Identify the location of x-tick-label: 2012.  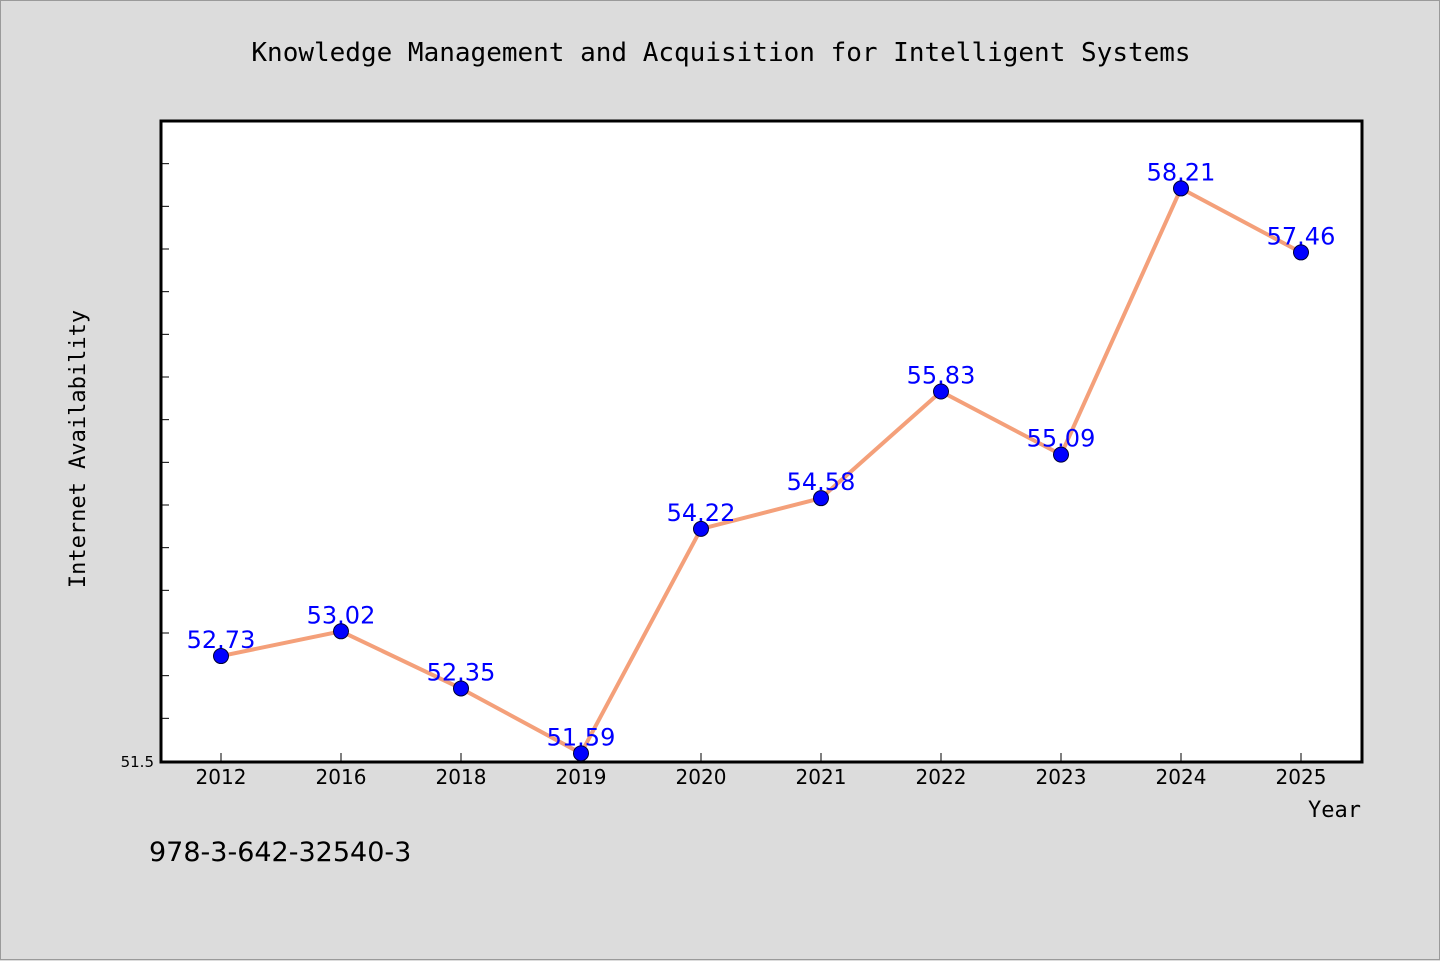
(221, 777).